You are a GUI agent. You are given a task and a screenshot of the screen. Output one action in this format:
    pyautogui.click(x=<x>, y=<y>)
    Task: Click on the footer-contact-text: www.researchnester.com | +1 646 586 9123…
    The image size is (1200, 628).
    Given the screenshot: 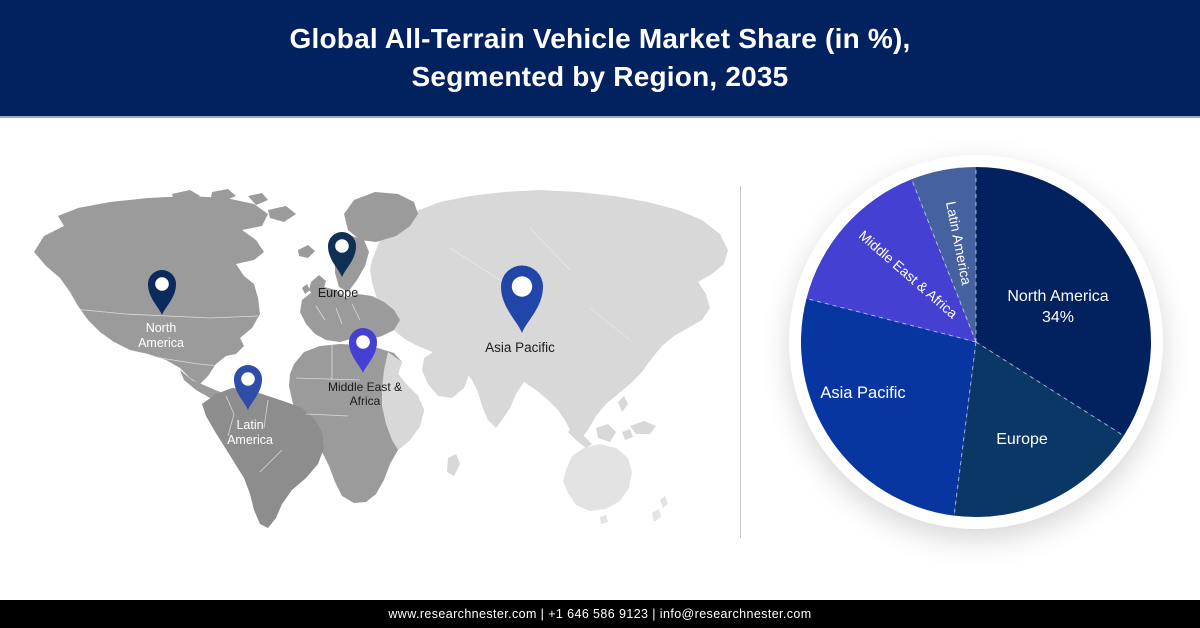 What is the action you would take?
    pyautogui.click(x=600, y=614)
    